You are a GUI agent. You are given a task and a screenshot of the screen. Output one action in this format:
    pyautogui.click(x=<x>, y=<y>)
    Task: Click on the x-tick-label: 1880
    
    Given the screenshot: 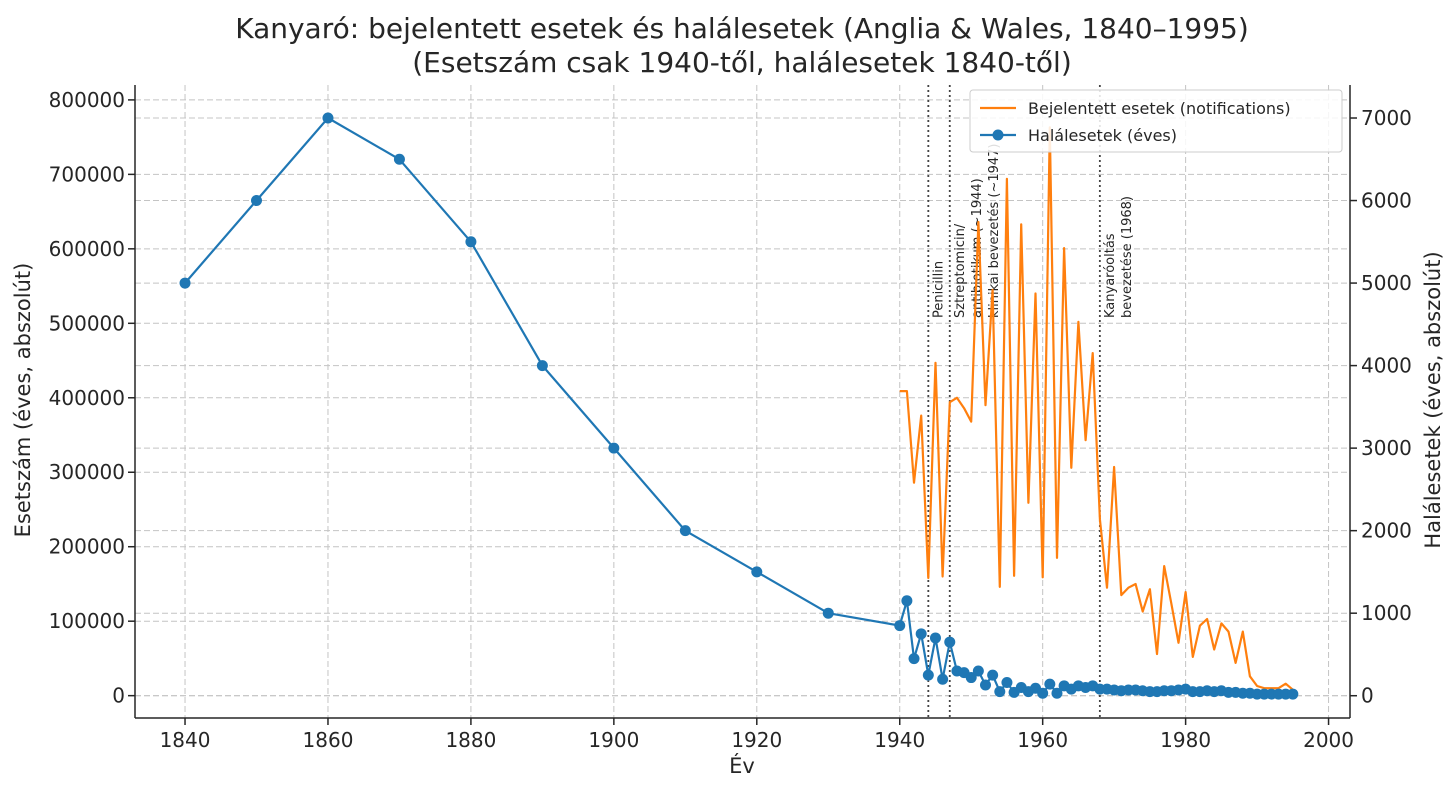 What is the action you would take?
    pyautogui.click(x=470, y=740)
    